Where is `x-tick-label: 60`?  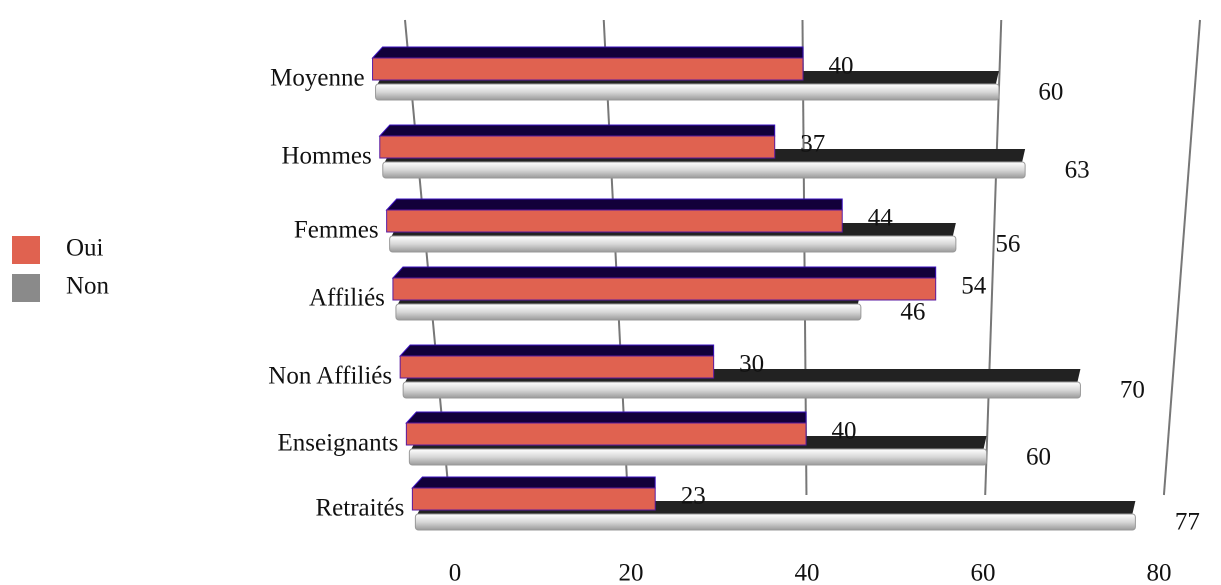
x-tick-label: 60 is located at coordinates (983, 572).